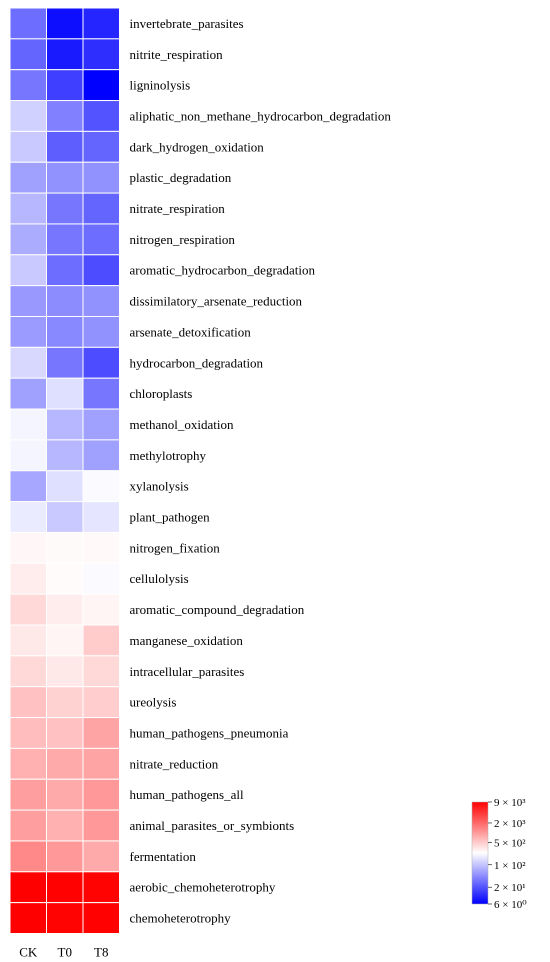  Describe the element at coordinates (203, 887) in the screenshot. I see `row-label: aerobic_chemoheterotrophy` at that location.